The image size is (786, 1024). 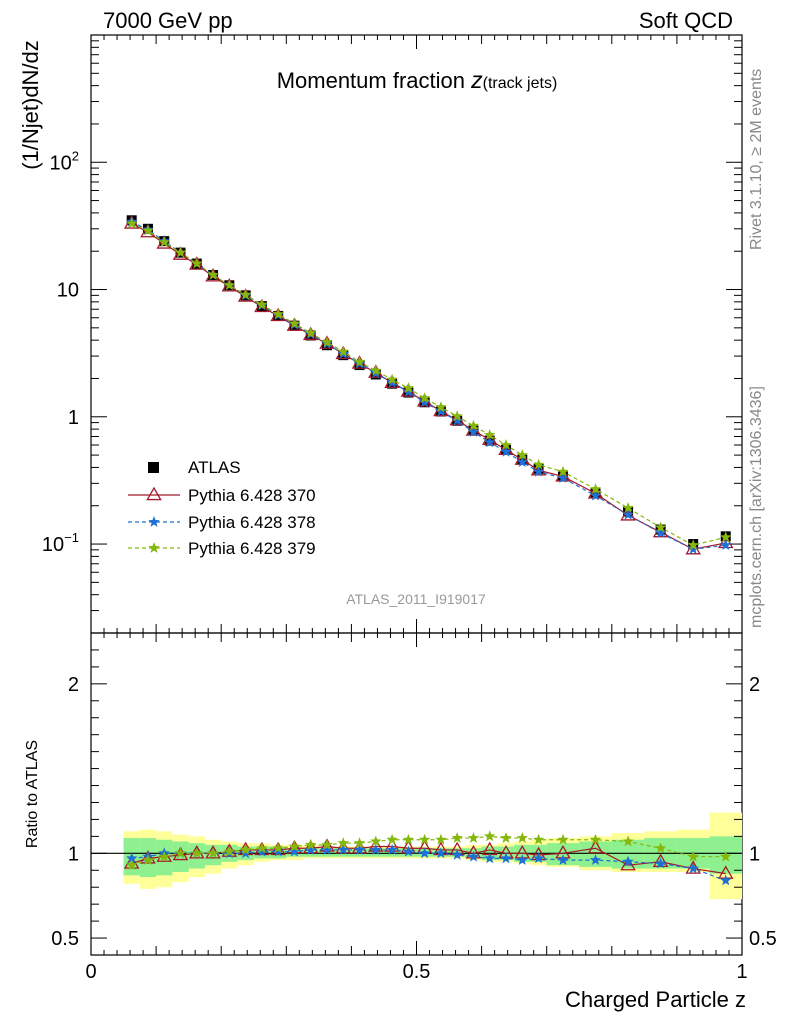 I want to click on ratio-y-tick-label: 2, so click(x=73, y=685).